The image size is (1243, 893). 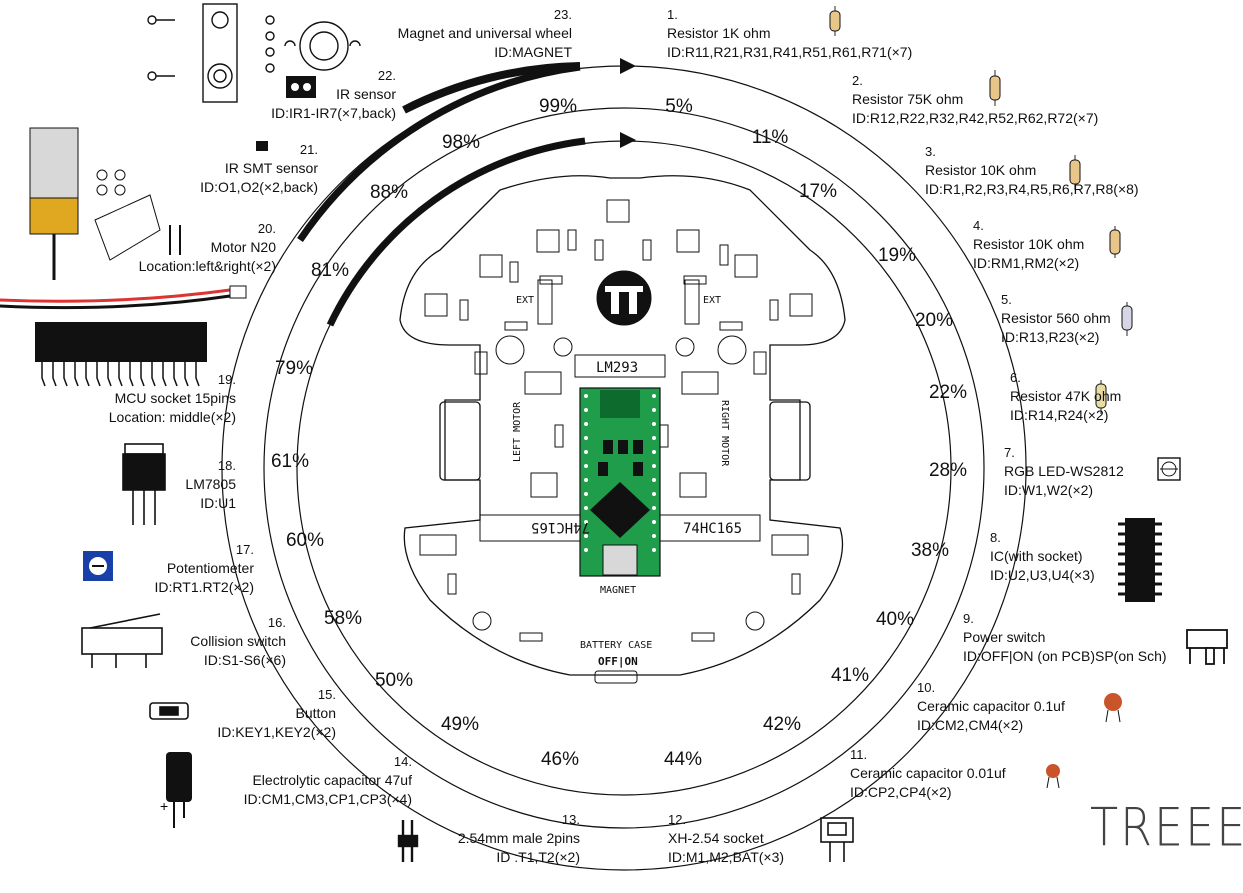 I want to click on resistor-icon, so click(x=981, y=210).